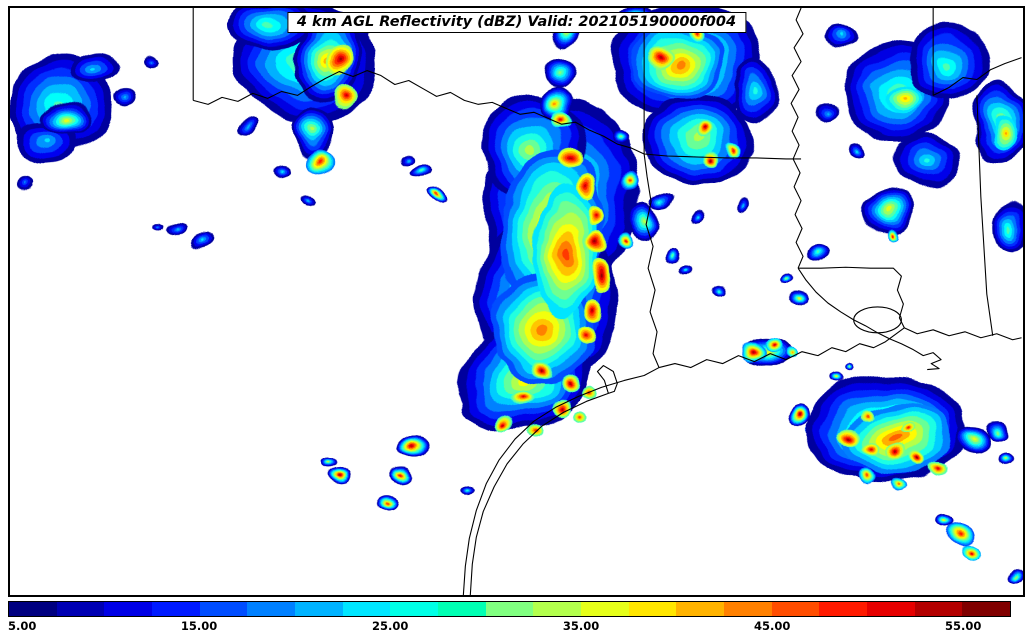 The image size is (1033, 633). I want to click on colorbar, so click(509, 609).